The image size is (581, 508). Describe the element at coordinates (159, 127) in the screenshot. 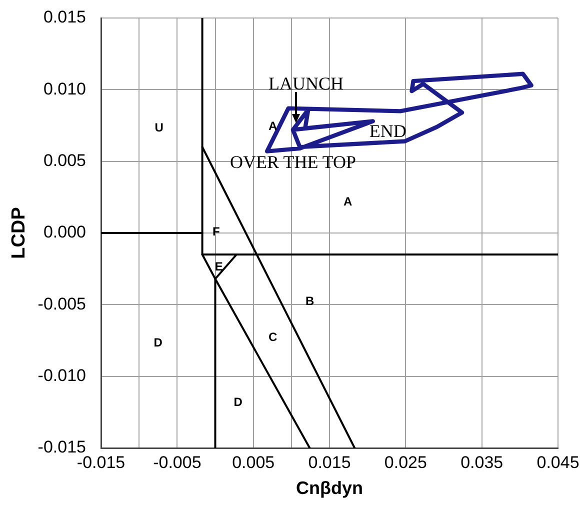

I see `annotation: U` at that location.